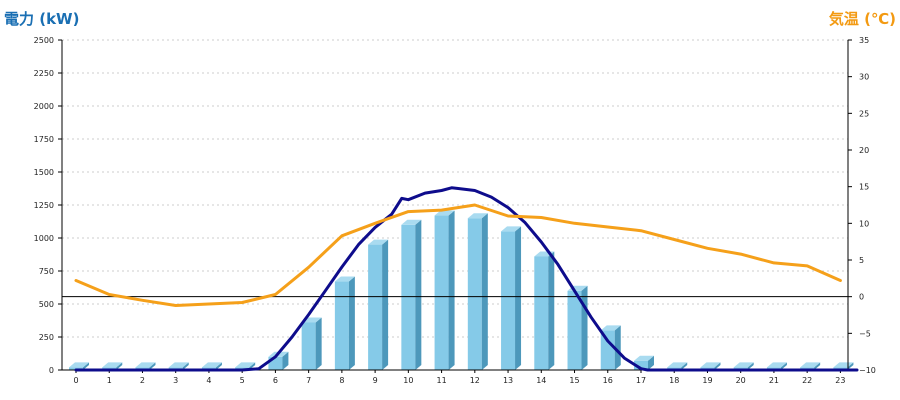  Describe the element at coordinates (864, 223) in the screenshot. I see `right-tick-label: 10` at that location.